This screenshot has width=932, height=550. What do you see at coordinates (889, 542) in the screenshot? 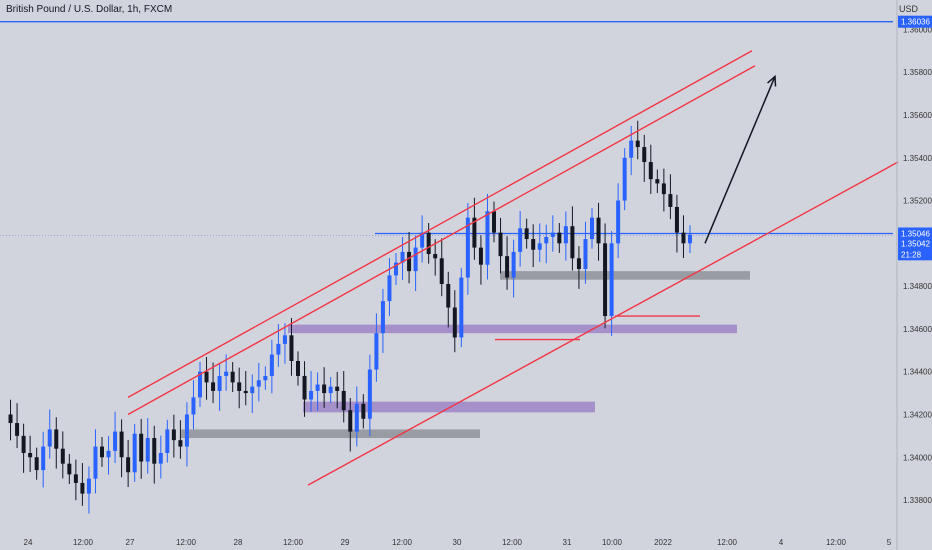
I see `time-tick-label: 5` at bounding box center [889, 542].